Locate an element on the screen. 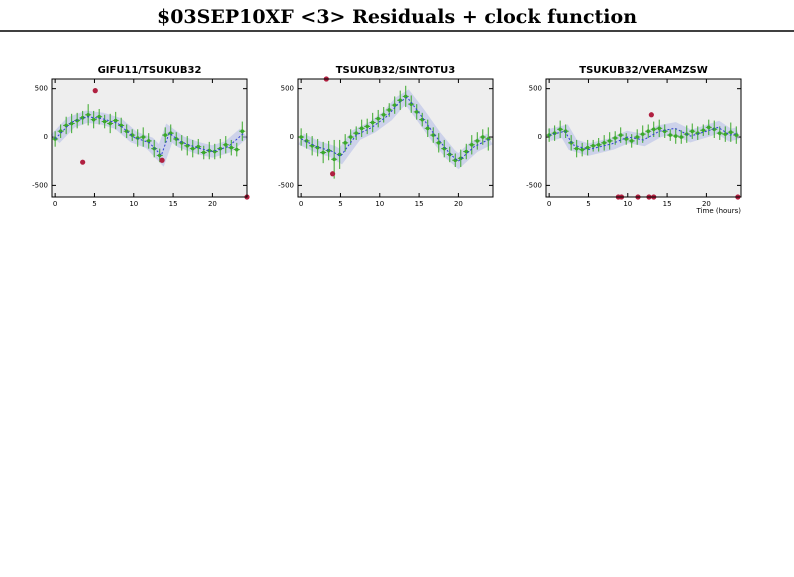  plot-area is located at coordinates (395, 138).